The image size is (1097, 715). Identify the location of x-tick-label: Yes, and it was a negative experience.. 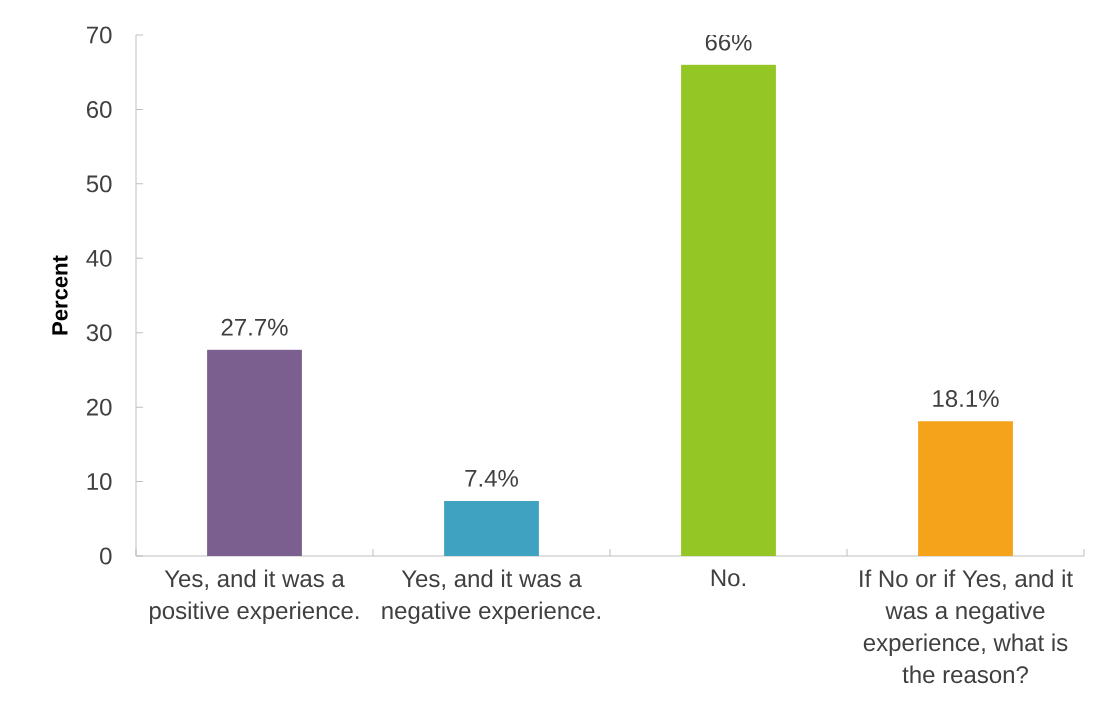
(491, 596).